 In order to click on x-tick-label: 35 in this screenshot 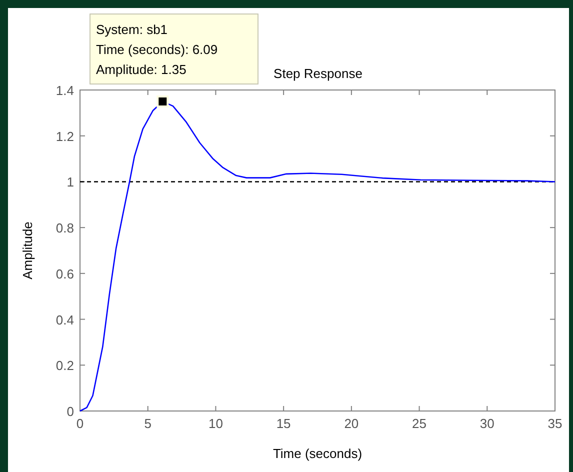, I will do `click(555, 423)`.